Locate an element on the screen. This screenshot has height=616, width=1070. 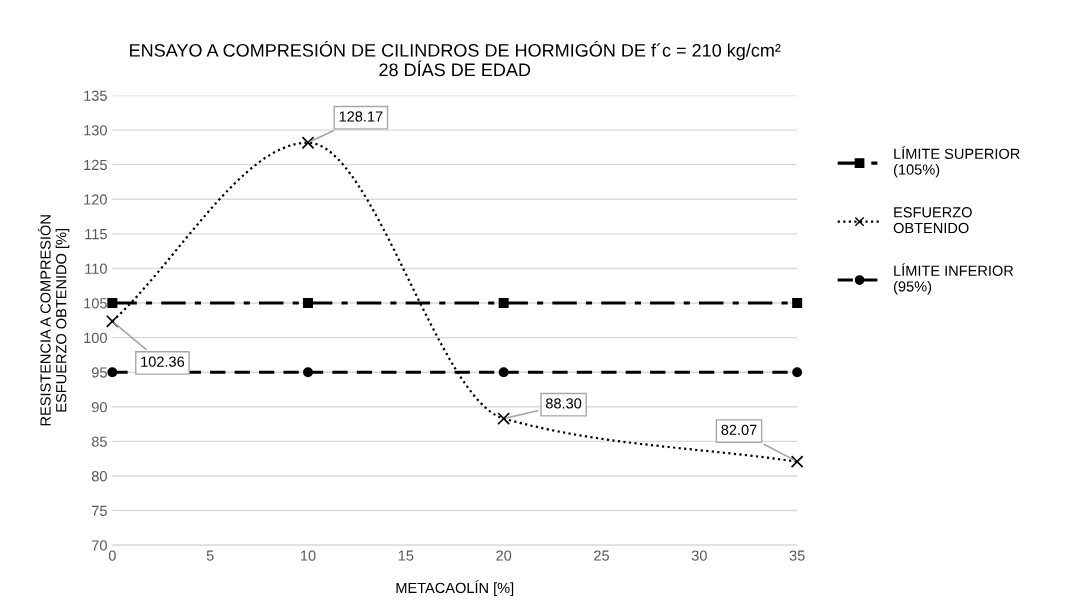
data-label: 128.17 is located at coordinates (361, 116).